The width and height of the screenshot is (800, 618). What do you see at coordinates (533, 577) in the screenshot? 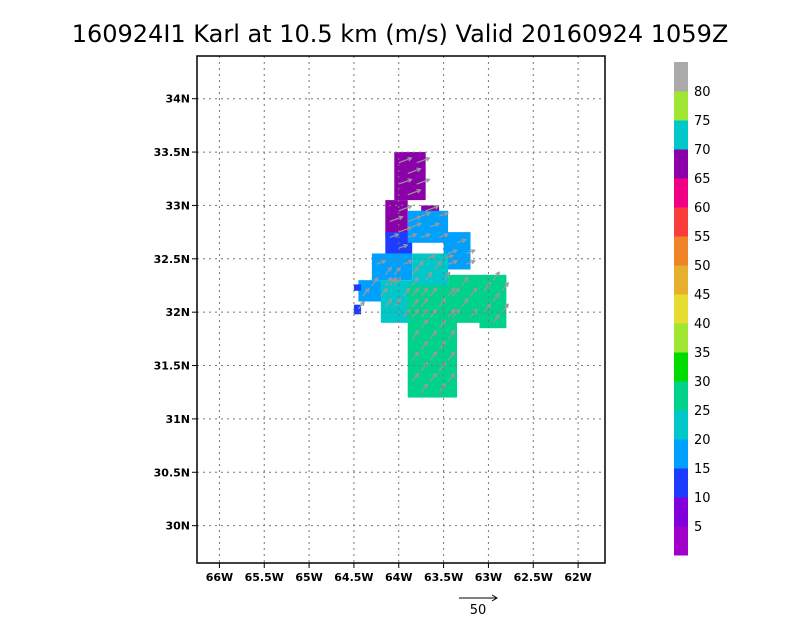
I see `x-tick-label: 62.5W` at bounding box center [533, 577].